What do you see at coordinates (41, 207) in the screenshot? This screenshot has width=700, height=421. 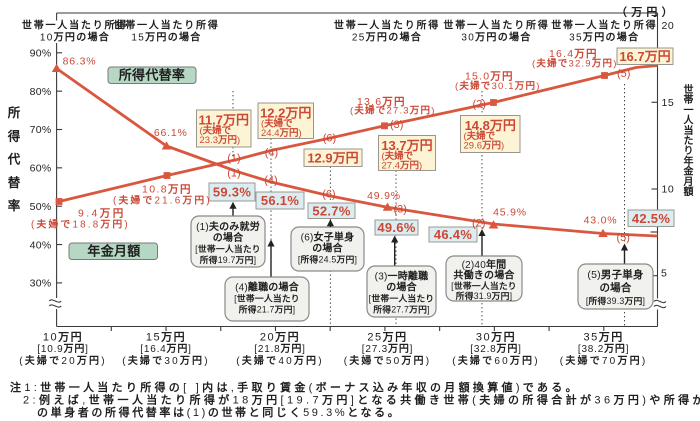 I see `svg-text: 50%` at bounding box center [41, 207].